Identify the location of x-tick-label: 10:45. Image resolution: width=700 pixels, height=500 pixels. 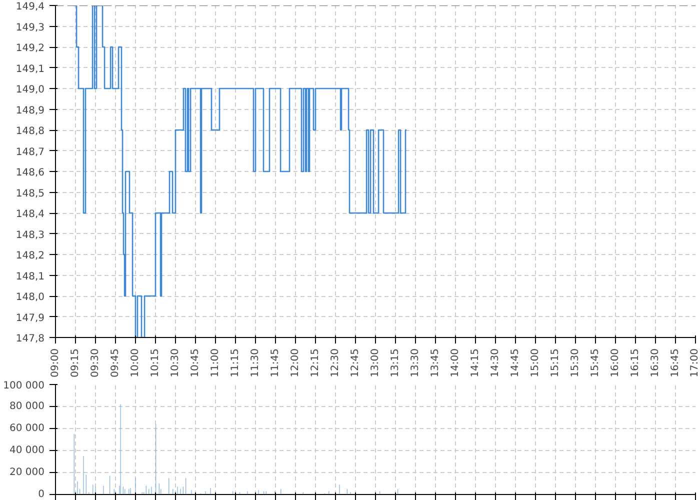
(195, 363).